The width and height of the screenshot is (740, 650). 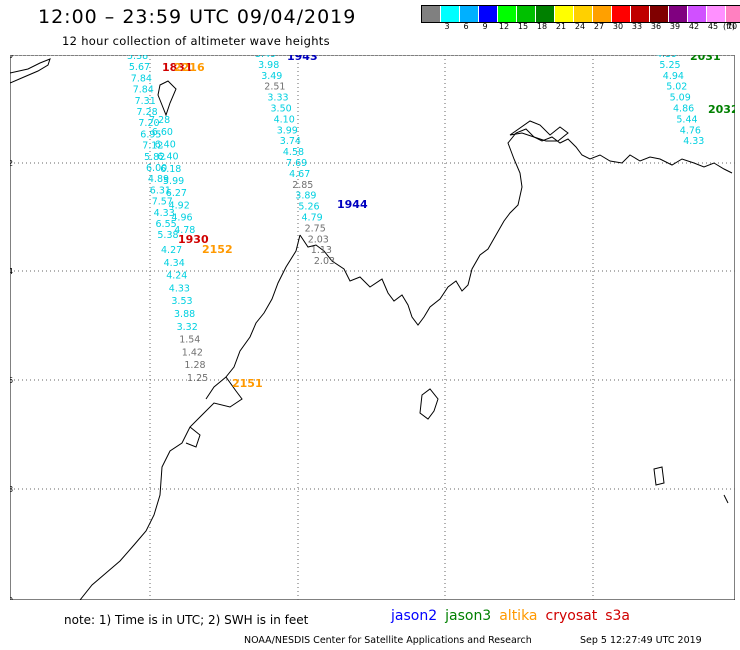 What do you see at coordinates (11, 380) in the screenshot?
I see `latitude-label: -16` at bounding box center [11, 380].